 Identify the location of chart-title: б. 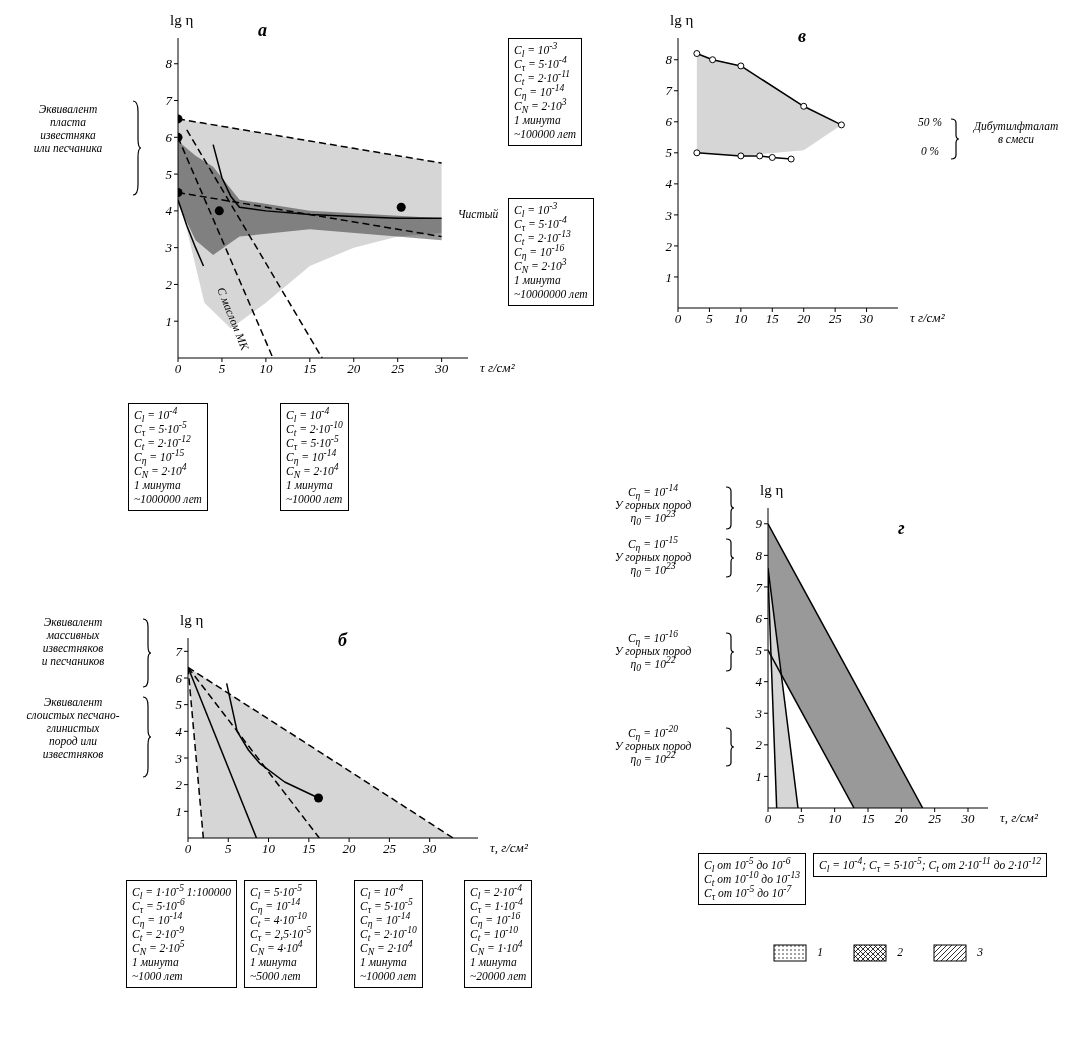
(342, 640).